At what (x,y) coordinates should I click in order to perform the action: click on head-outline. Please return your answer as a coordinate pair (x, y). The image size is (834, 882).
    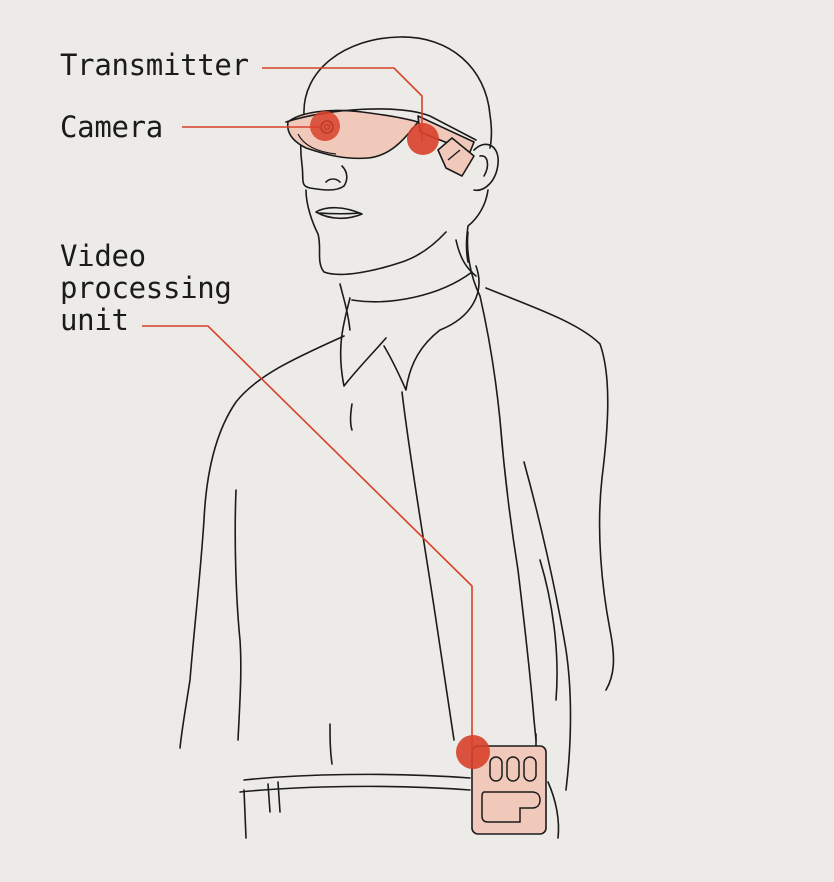
    Looking at the image, I should click on (398, 92).